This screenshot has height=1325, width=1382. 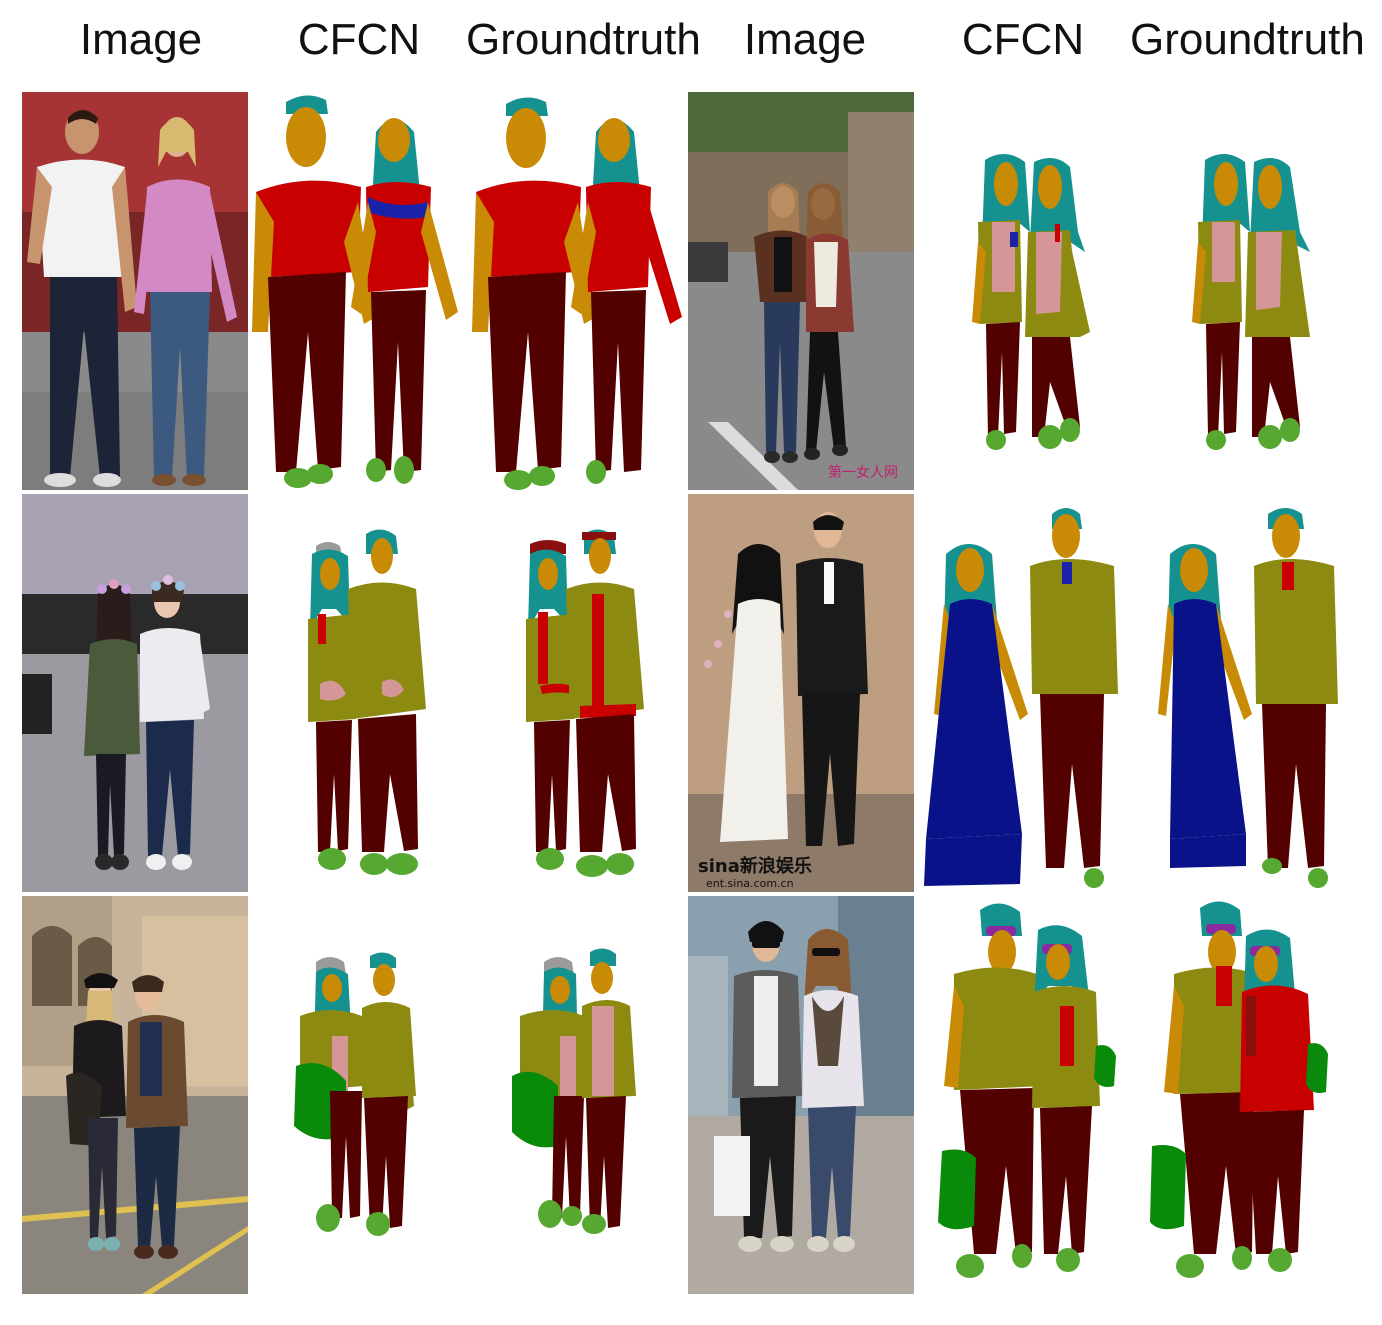 What do you see at coordinates (1023, 291) in the screenshot?
I see `segmentation-cfcn-row1-right` at bounding box center [1023, 291].